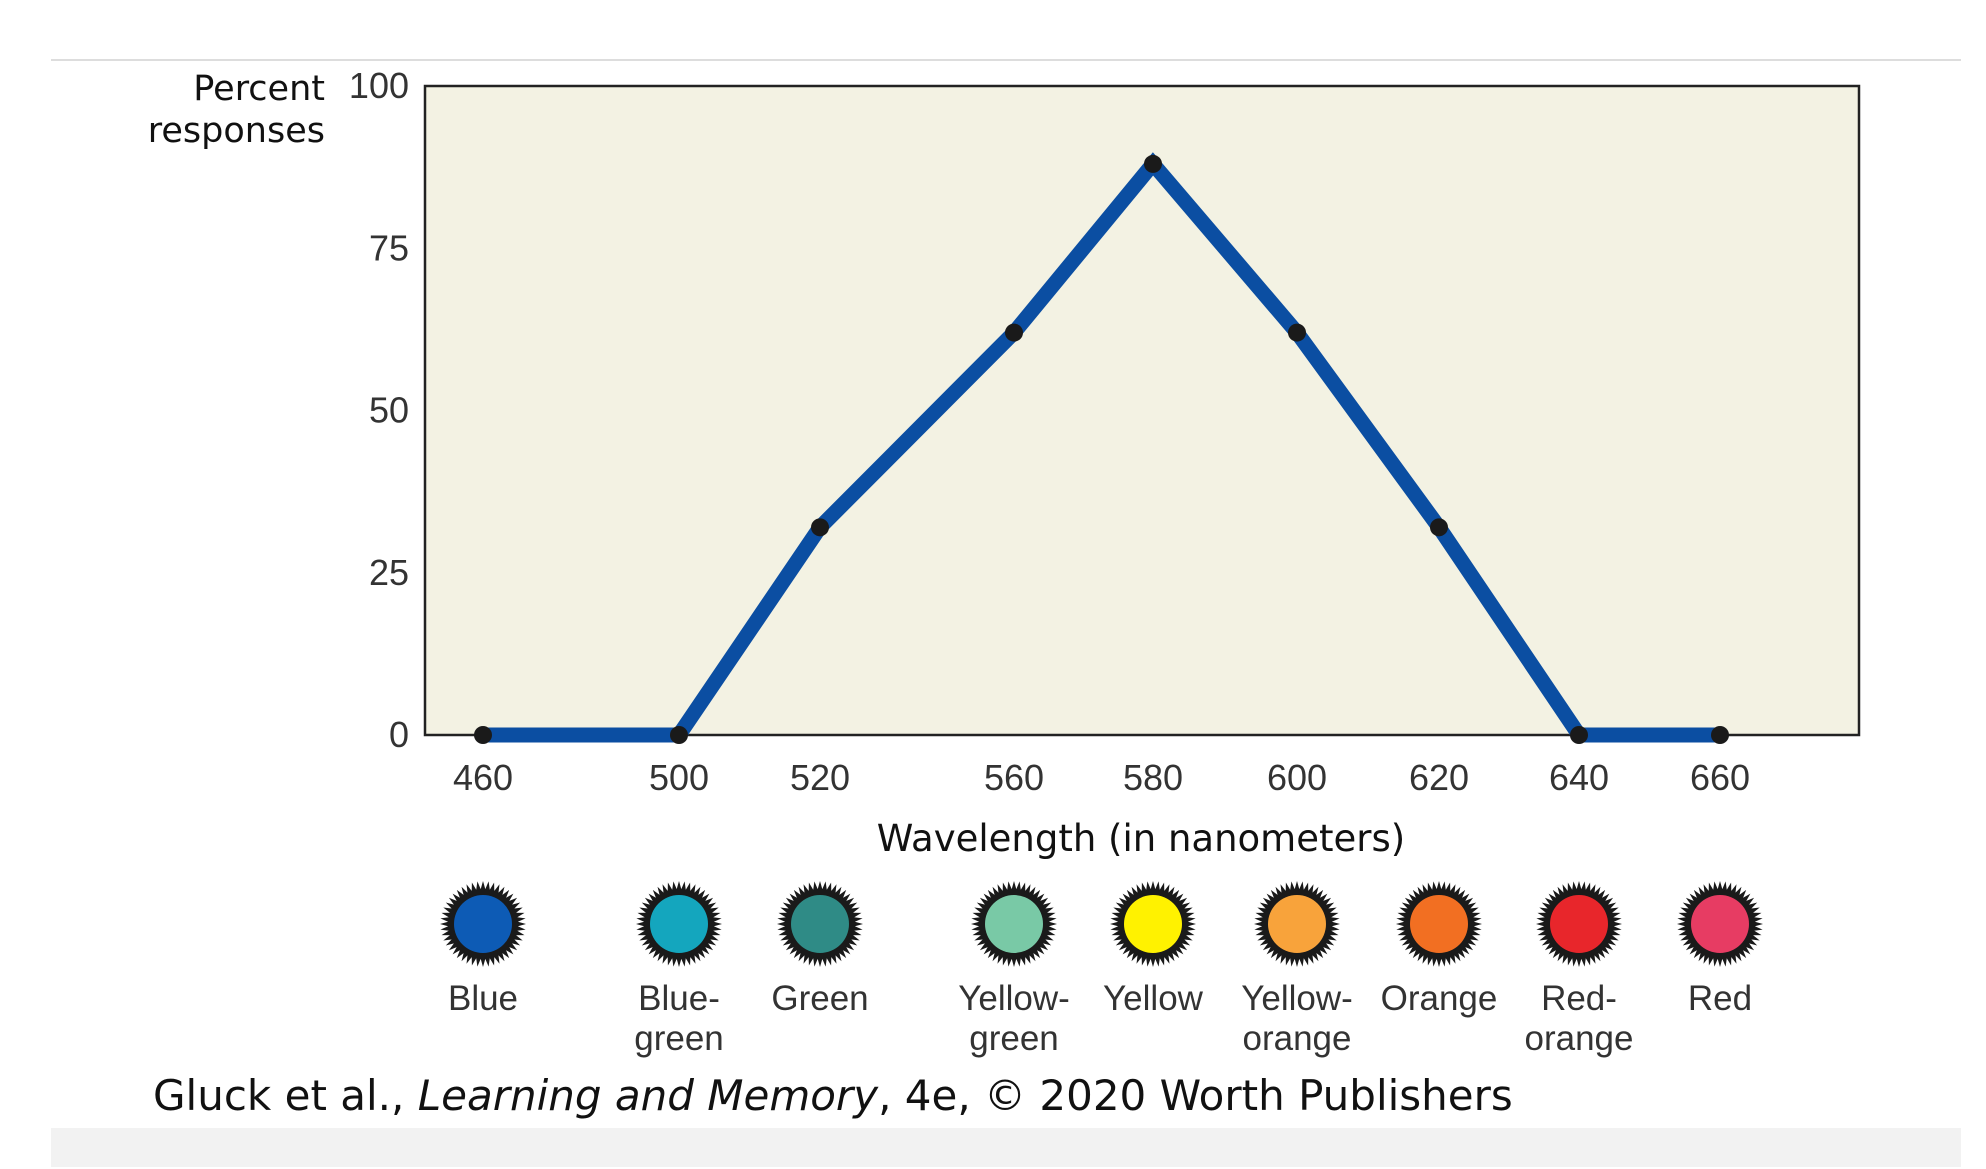  I want to click on x-tick-label: 580, so click(1153, 777).